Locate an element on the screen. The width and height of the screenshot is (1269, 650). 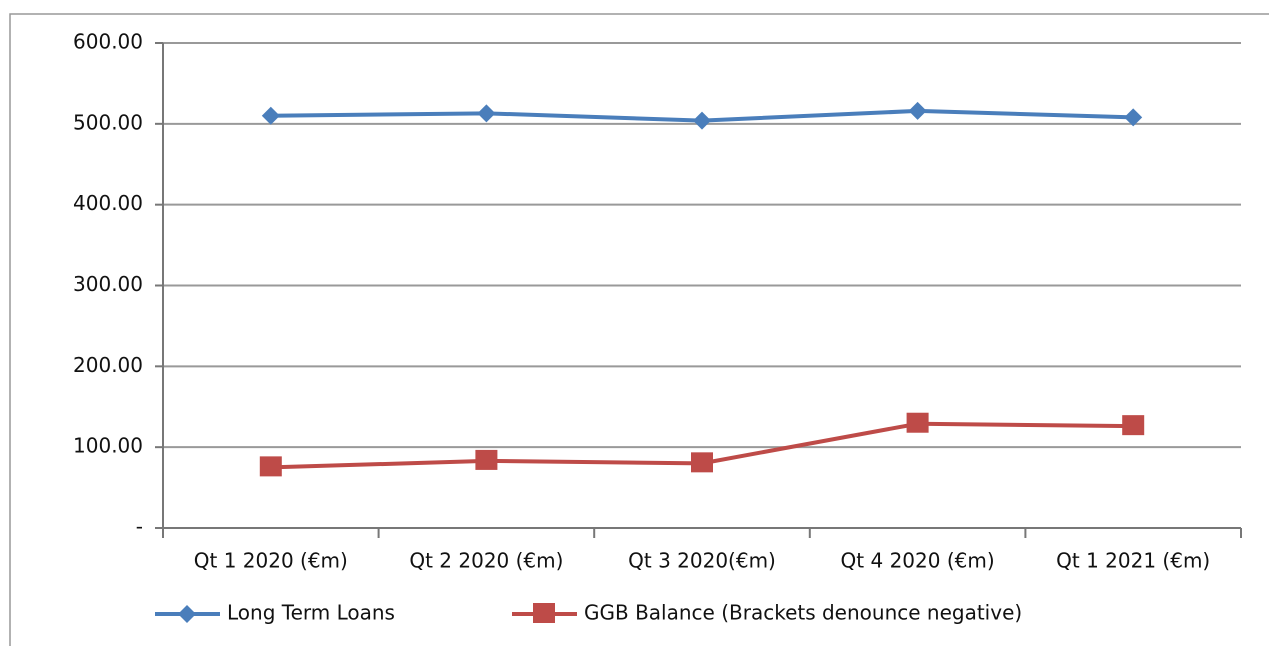
y-tick-label: 400.00 is located at coordinates (108, 203).